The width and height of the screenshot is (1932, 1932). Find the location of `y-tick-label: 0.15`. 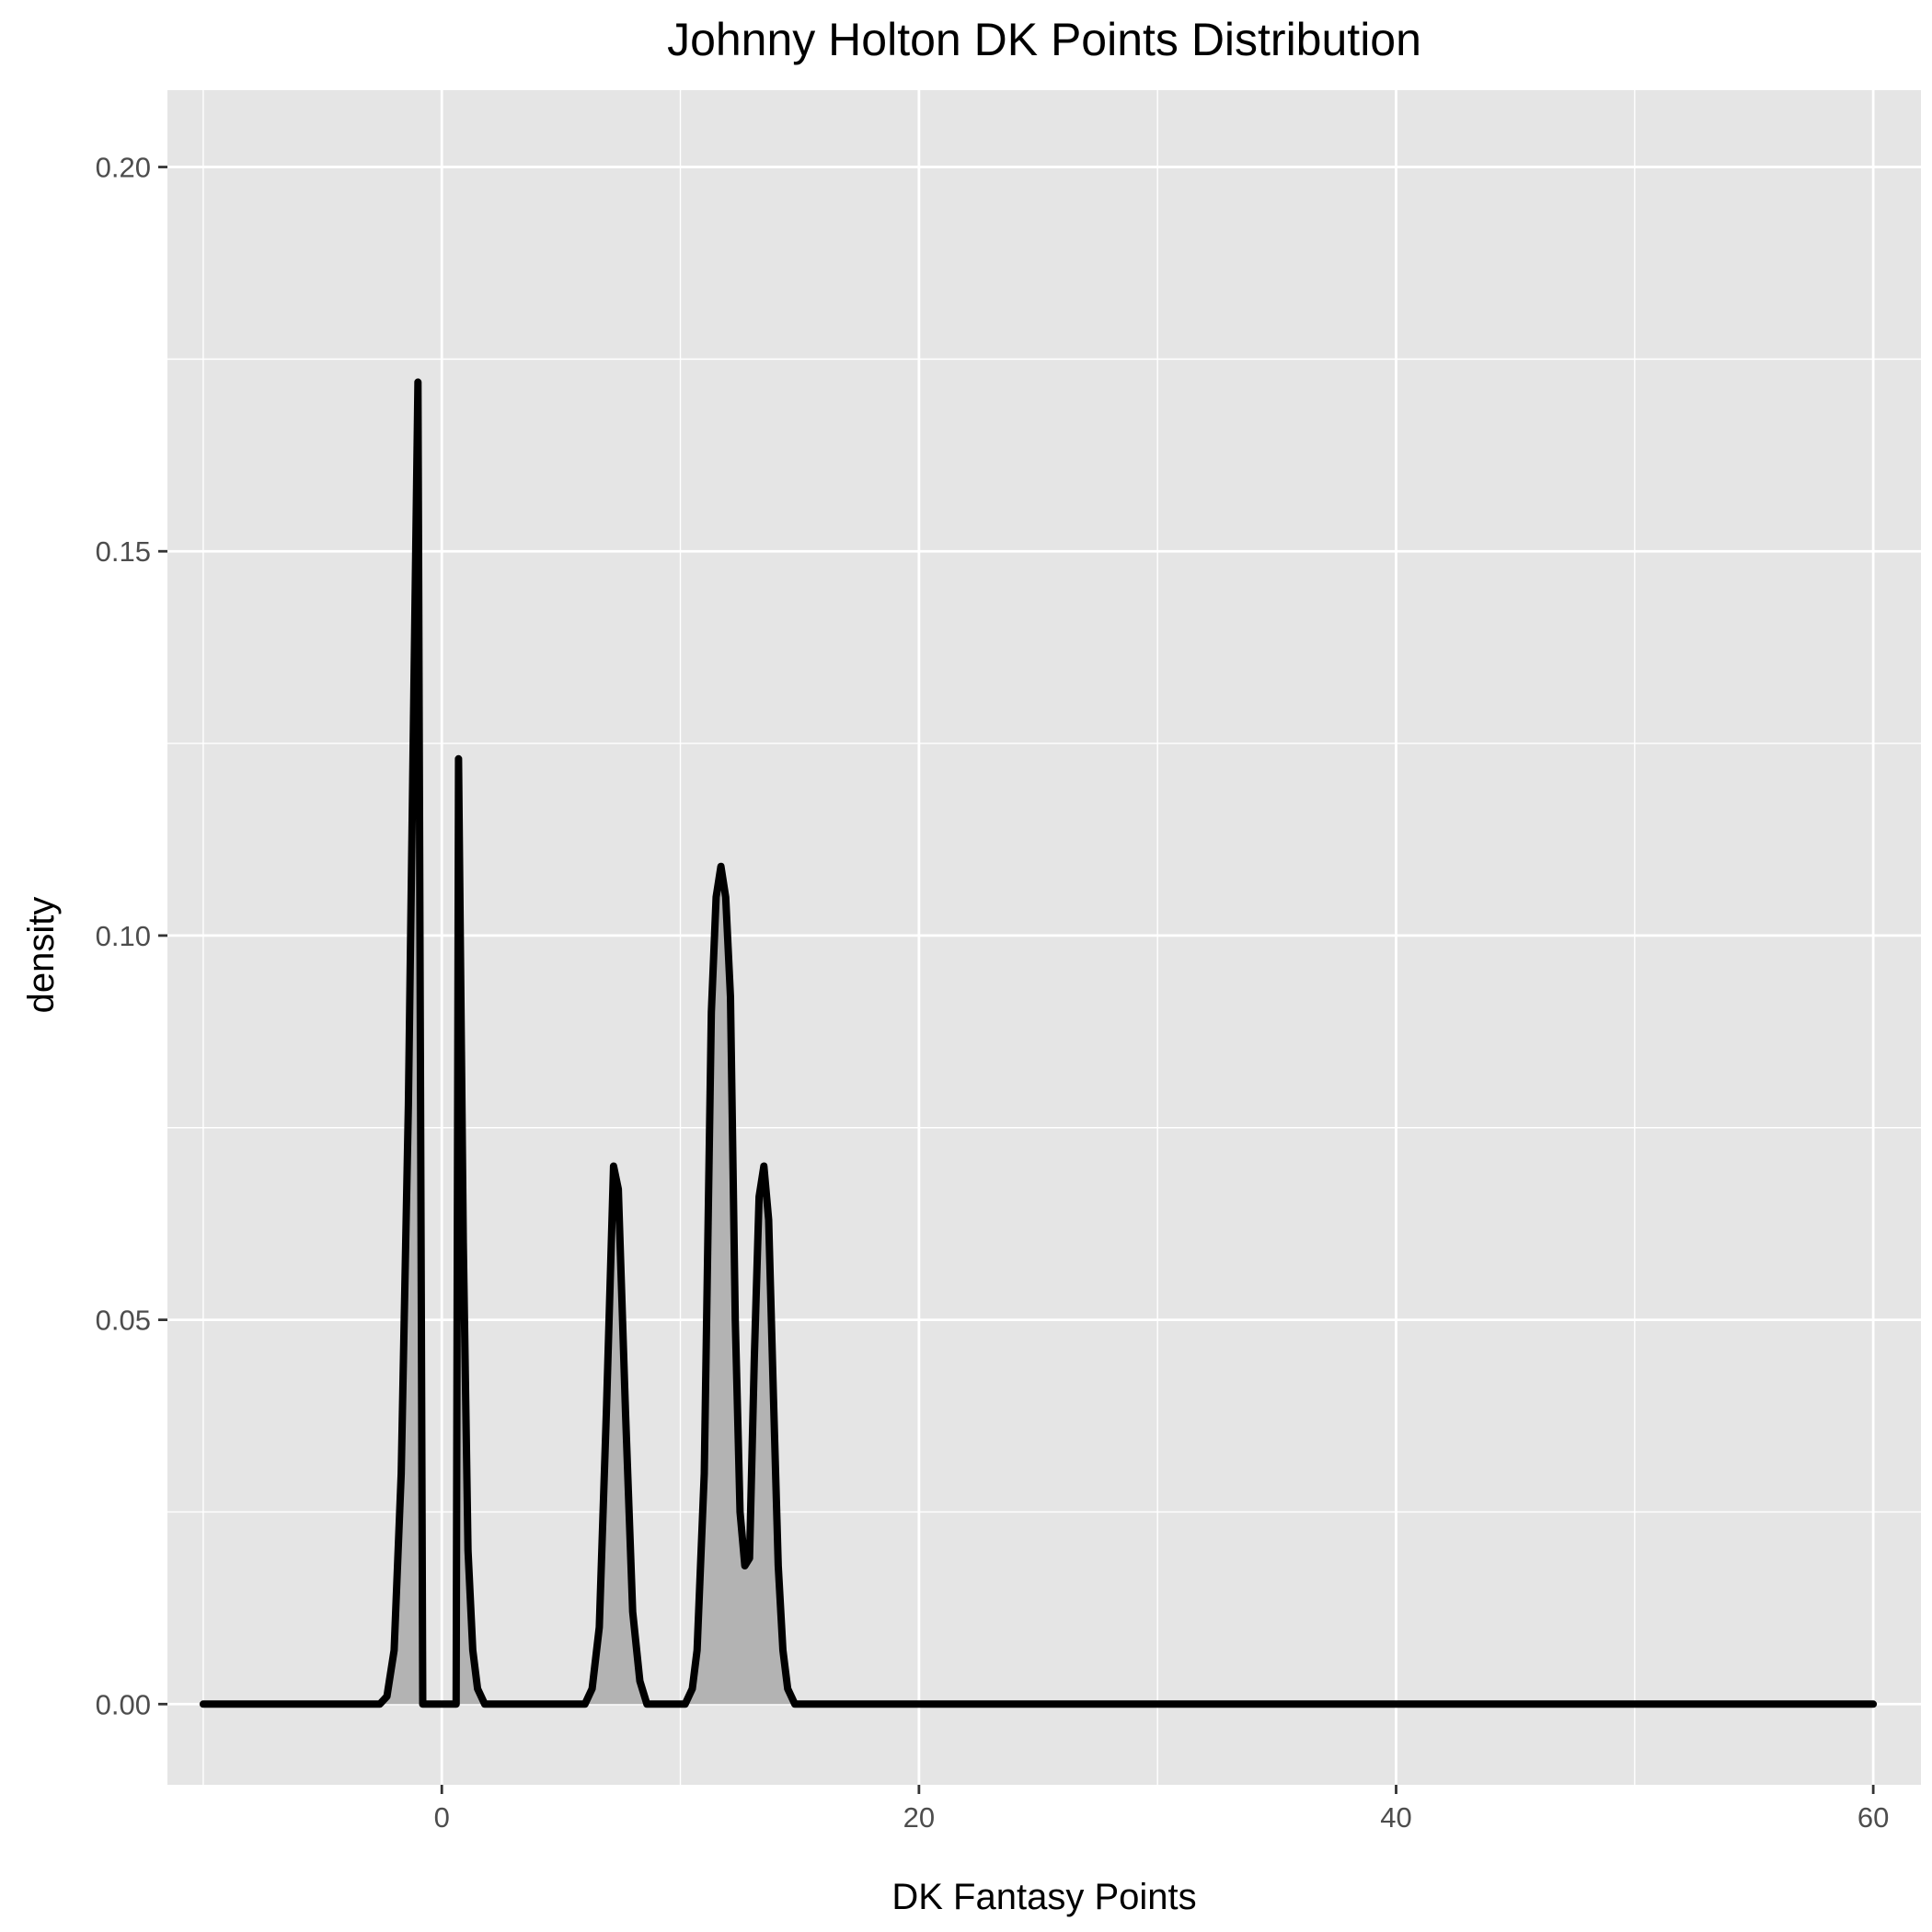

y-tick-label: 0.15 is located at coordinates (123, 551).